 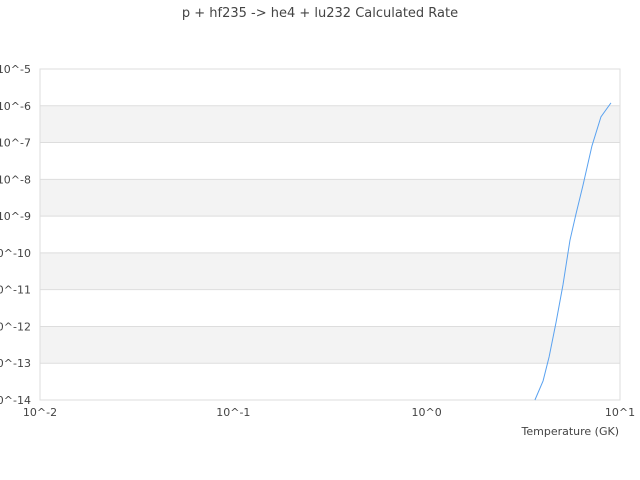 I want to click on y-tick-label: 10^-5, so click(x=15, y=69).